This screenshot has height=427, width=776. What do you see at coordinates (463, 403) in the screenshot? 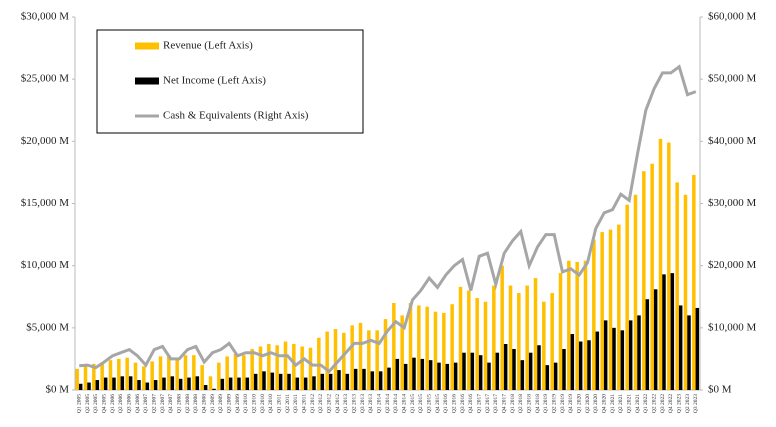
I see `x-tick-label: Q3 2016` at bounding box center [463, 403].